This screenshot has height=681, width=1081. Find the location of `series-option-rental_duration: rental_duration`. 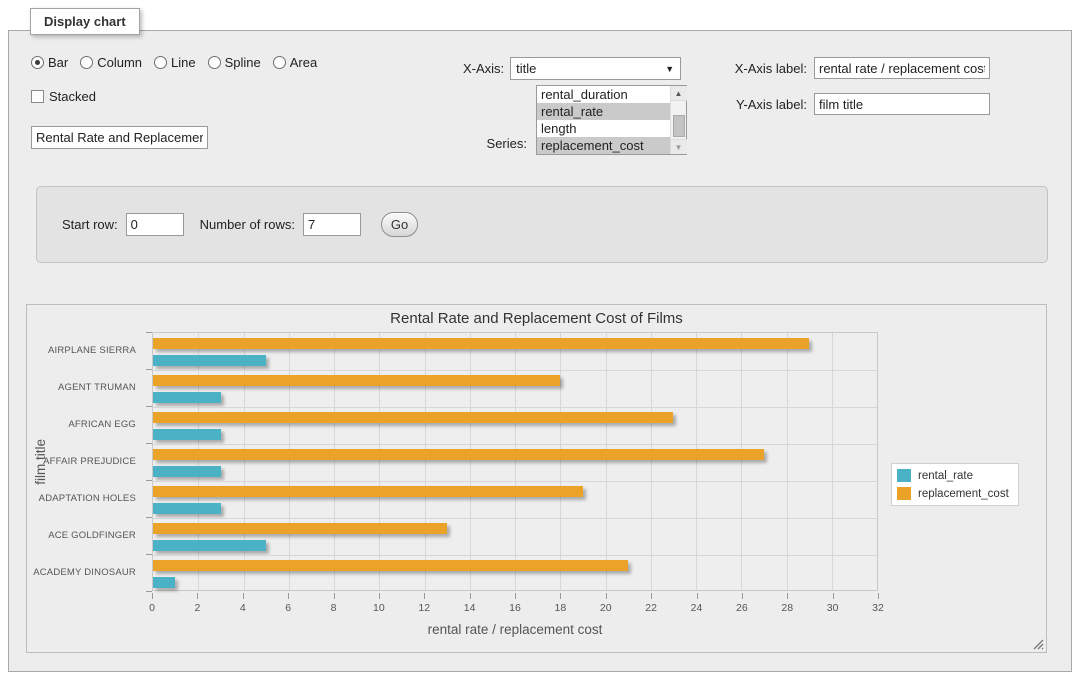

series-option-rental_duration: rental_duration is located at coordinates (584, 94).